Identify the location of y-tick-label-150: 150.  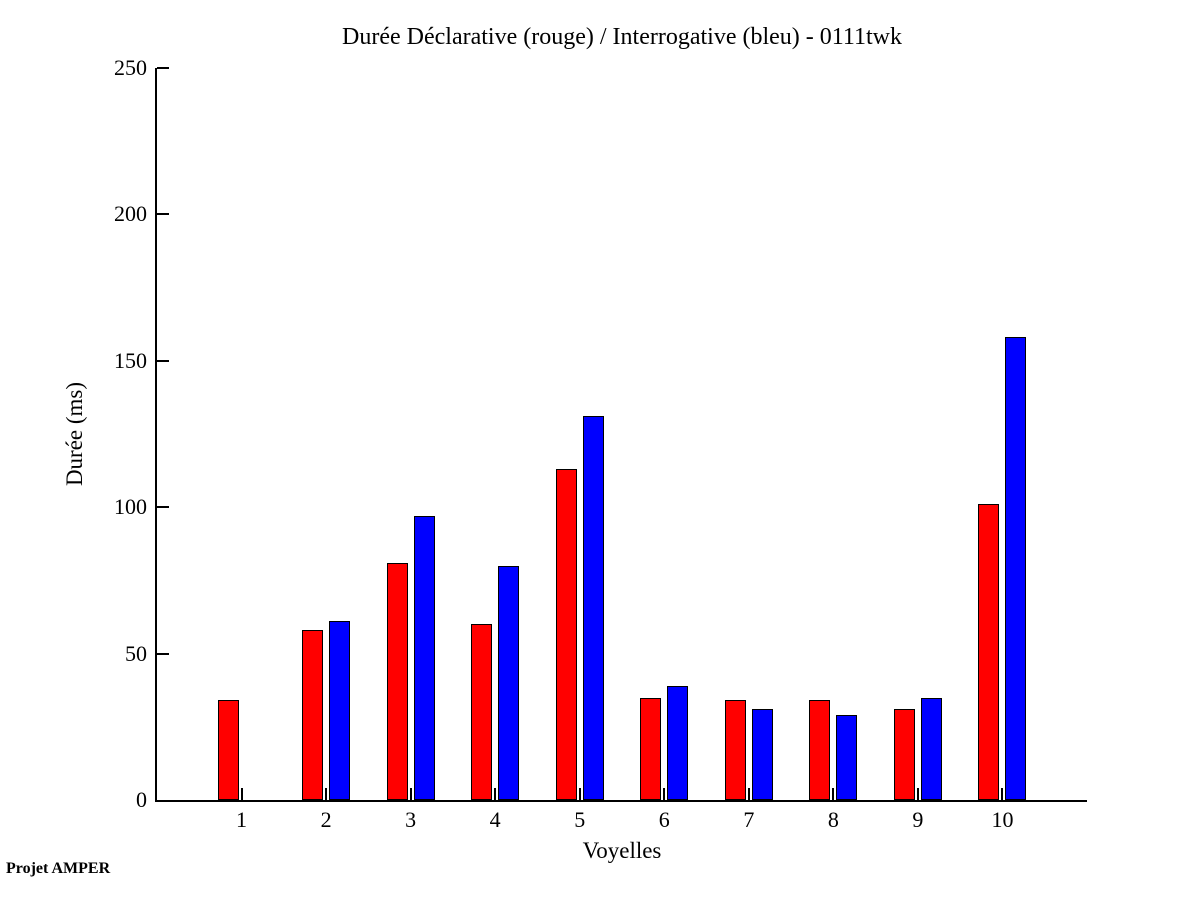
(130, 360).